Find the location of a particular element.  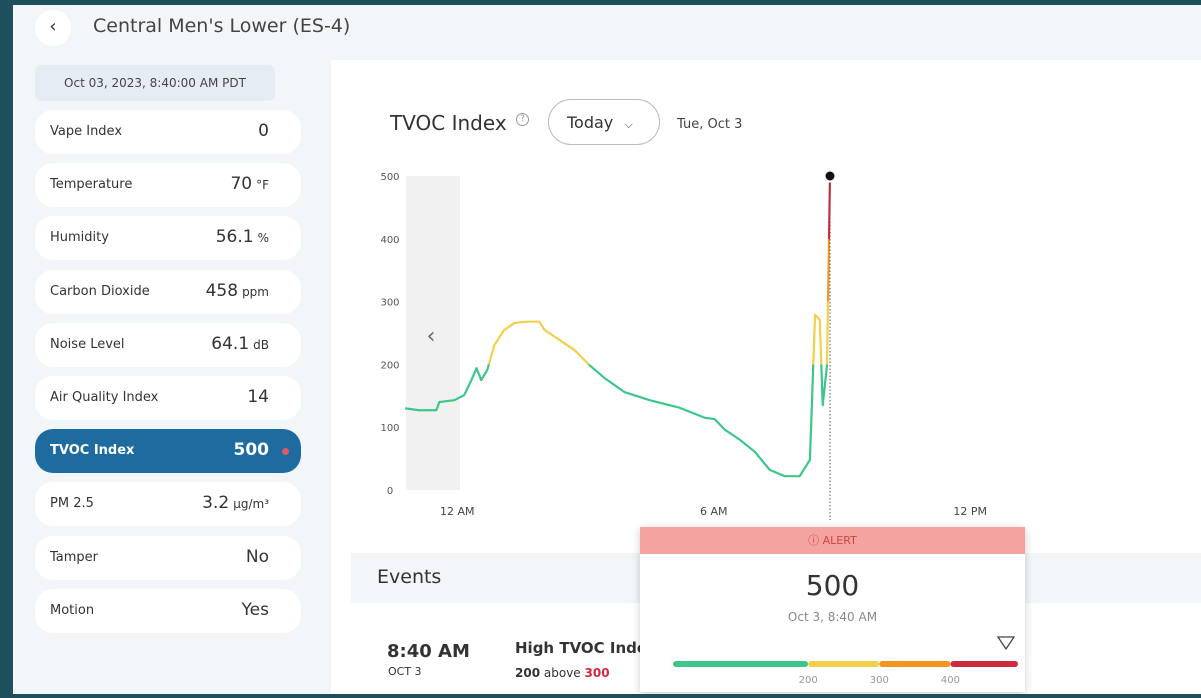

sensor-label: PM 2.5 is located at coordinates (72, 504).